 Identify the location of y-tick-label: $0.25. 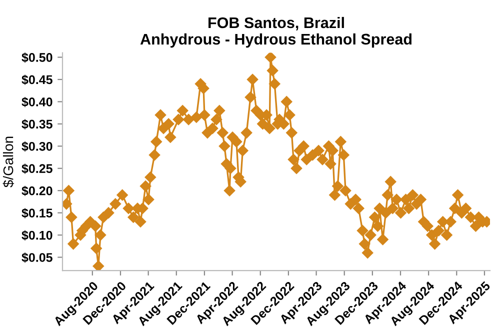
(37, 169).